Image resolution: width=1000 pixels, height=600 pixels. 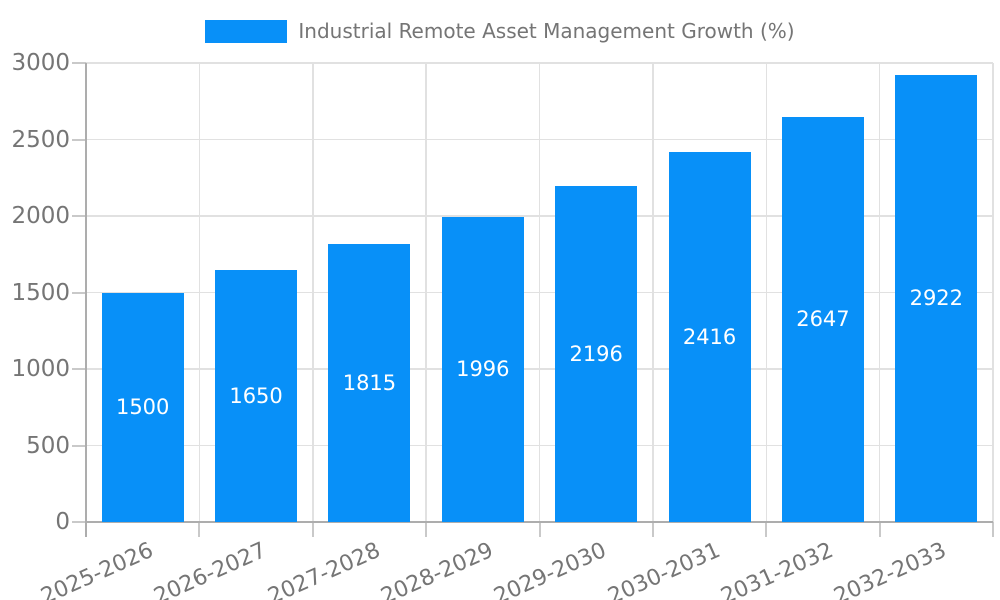 I want to click on x-axis-tick-label: 2029-2030, so click(x=550, y=569).